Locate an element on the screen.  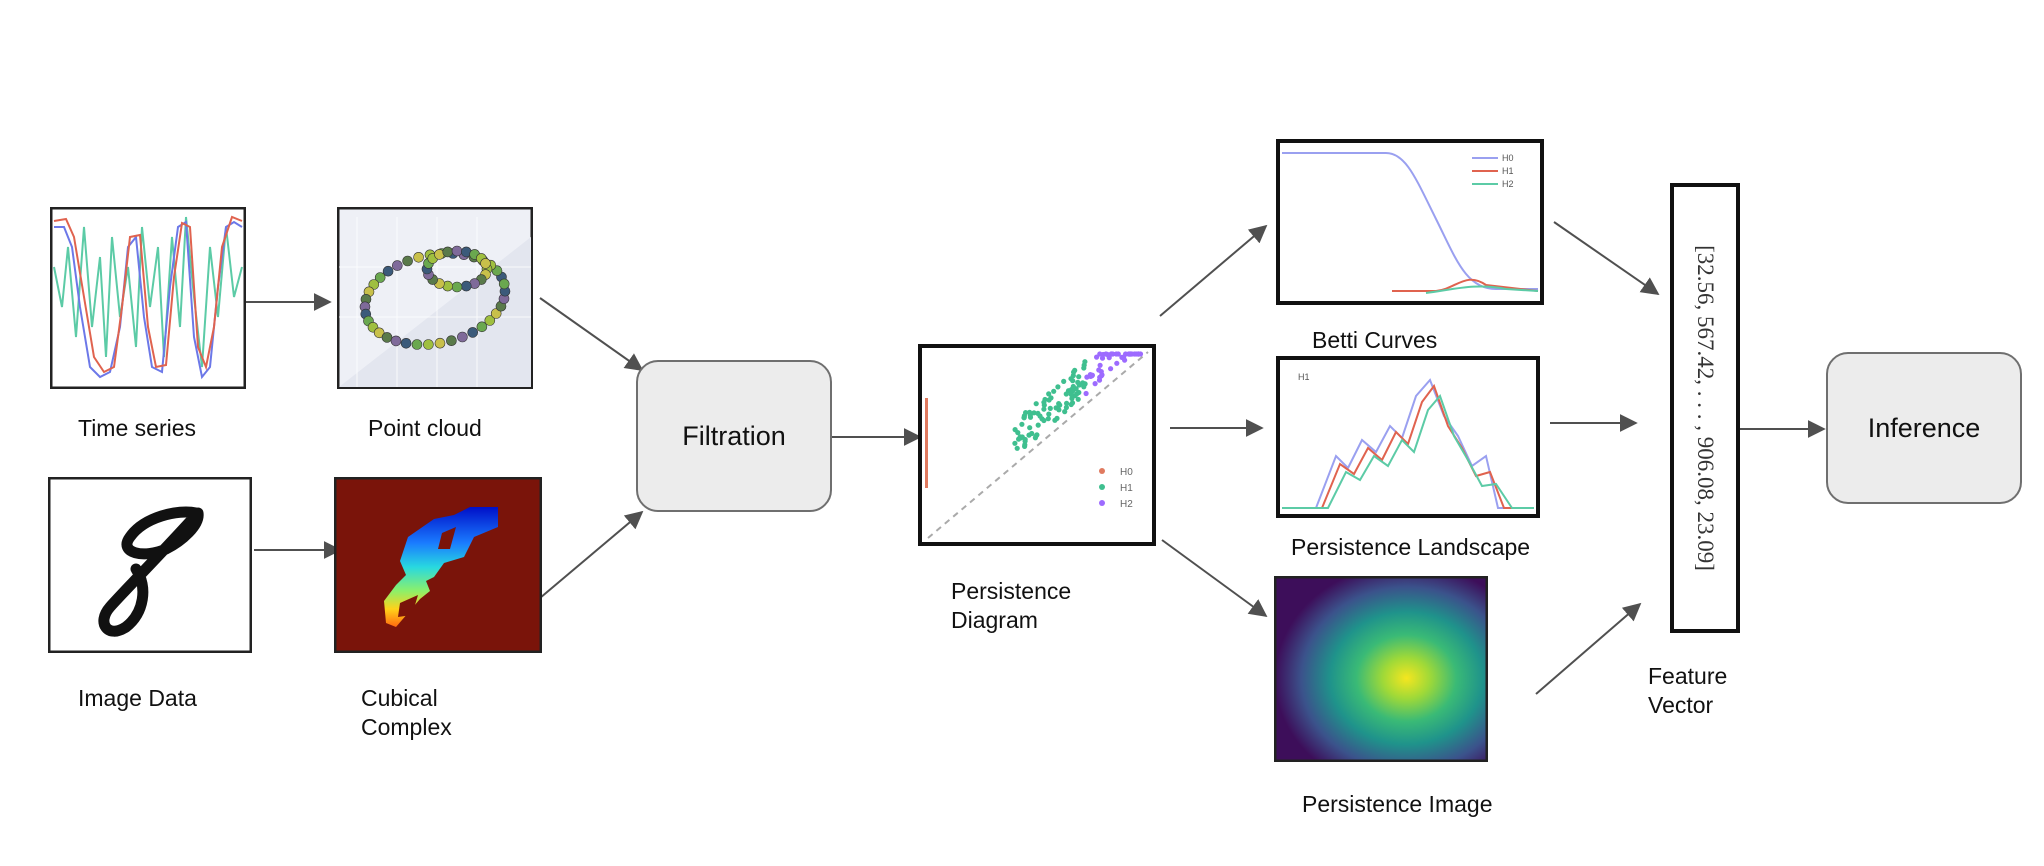
landscape-tag: H1 is located at coordinates (1304, 377).